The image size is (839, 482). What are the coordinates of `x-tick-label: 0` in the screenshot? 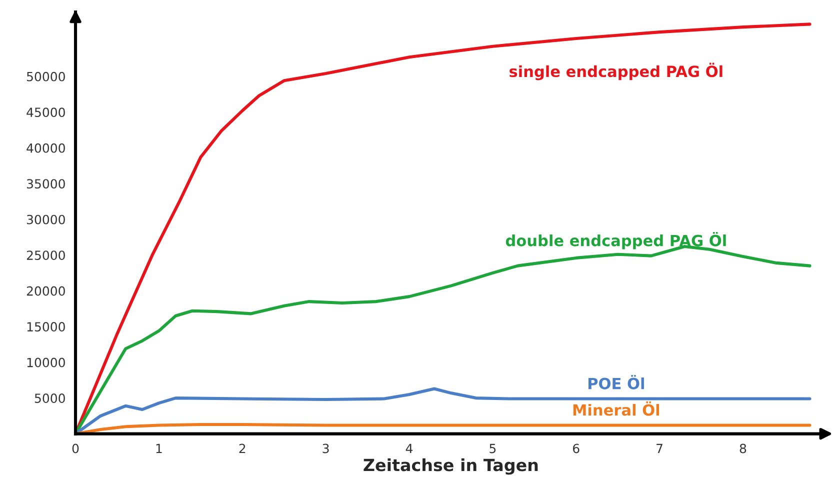 It's located at (75, 449).